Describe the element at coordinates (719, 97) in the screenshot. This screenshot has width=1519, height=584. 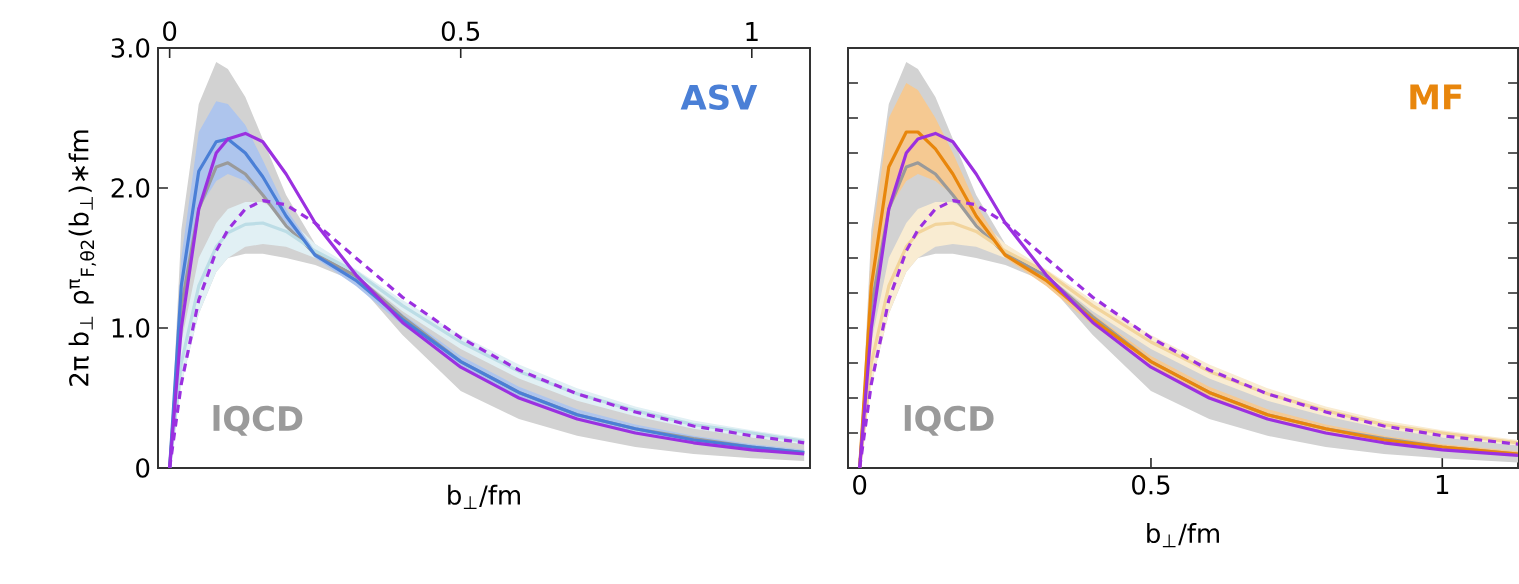
I see `text: ASV` at that location.